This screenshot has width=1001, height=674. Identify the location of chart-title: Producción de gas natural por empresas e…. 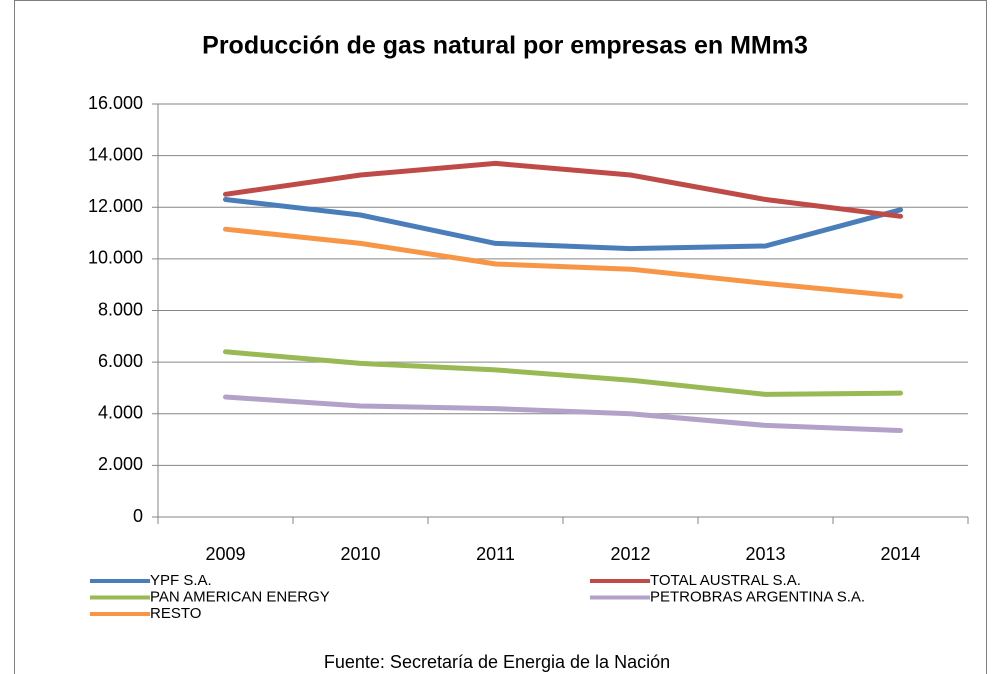
(505, 46).